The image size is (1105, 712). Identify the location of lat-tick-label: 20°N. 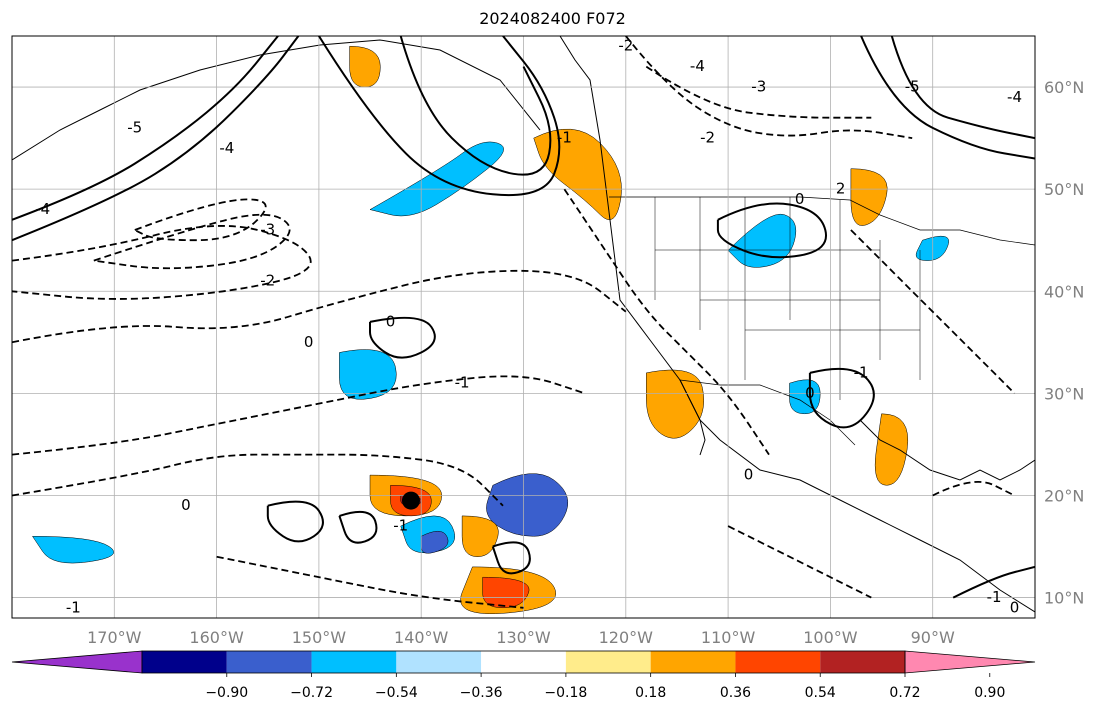
(1064, 495).